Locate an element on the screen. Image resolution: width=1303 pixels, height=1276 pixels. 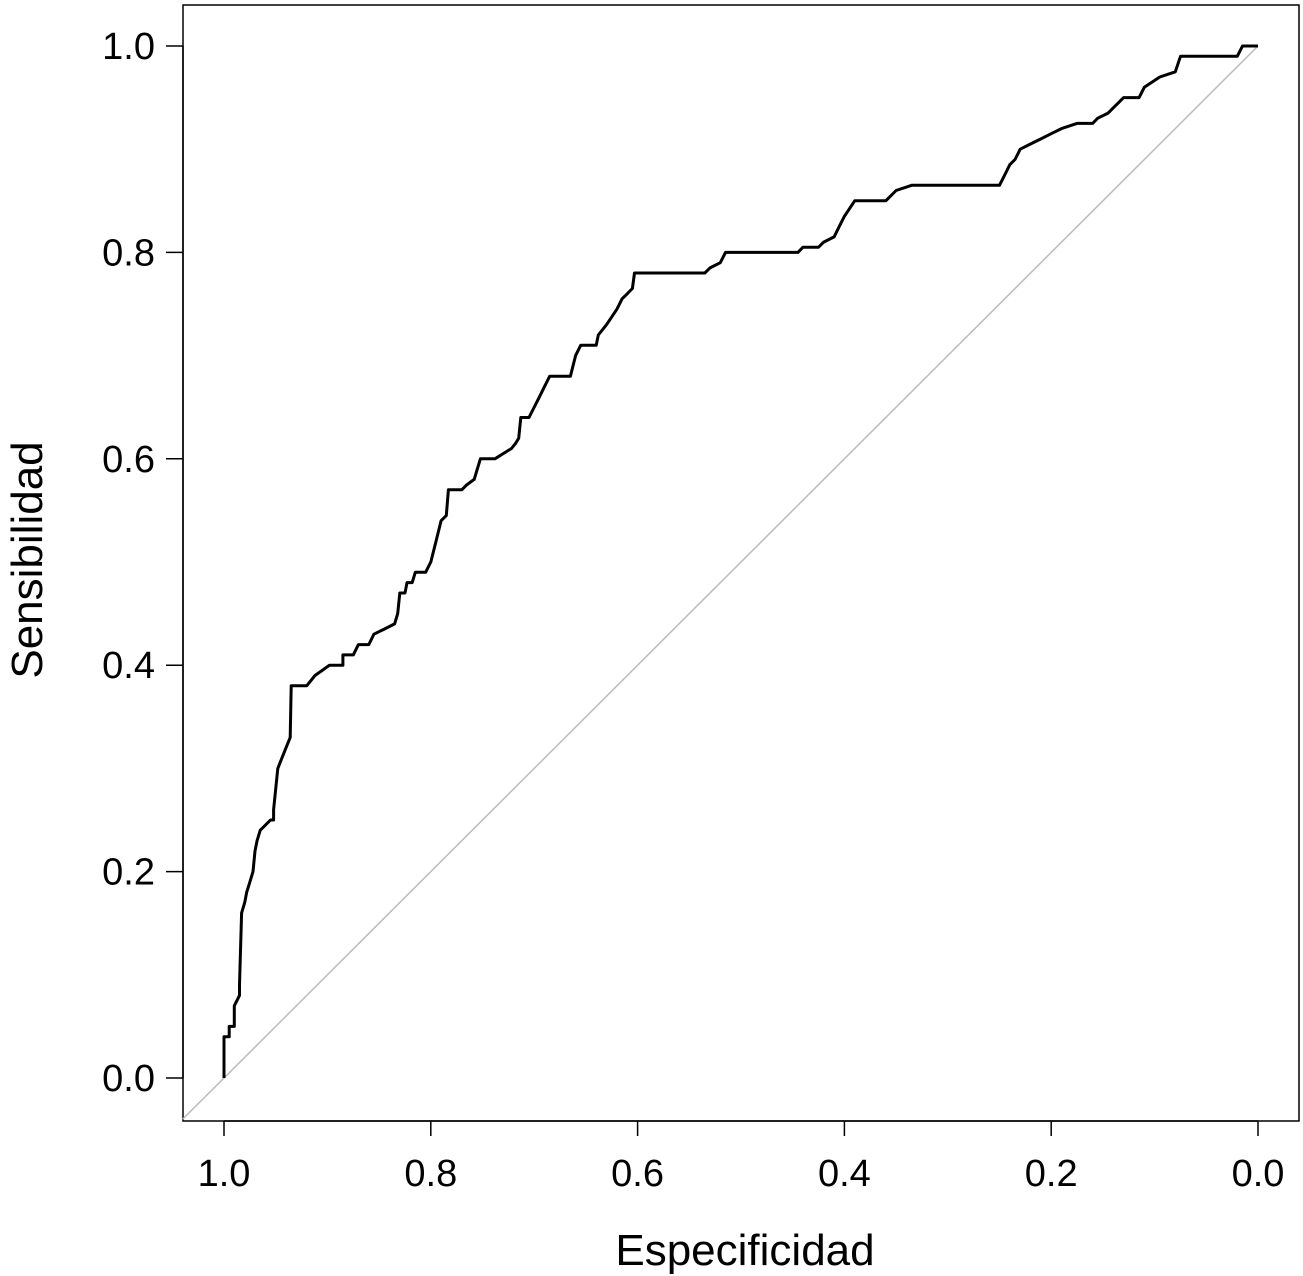
x-tick-label: 0.6 is located at coordinates (637, 1174).